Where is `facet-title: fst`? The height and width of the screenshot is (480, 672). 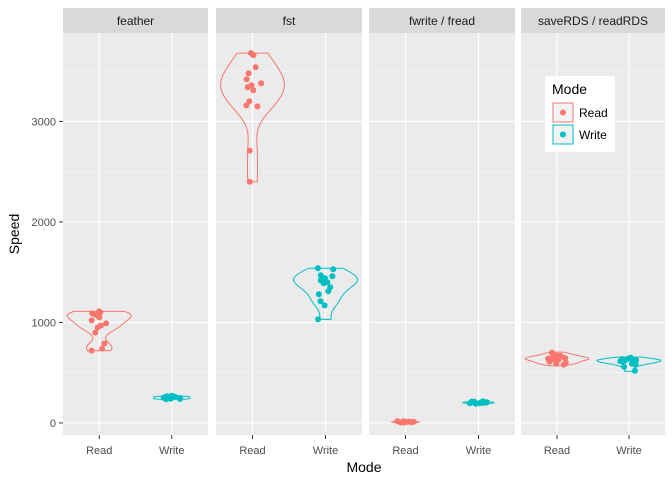 facet-title: fst is located at coordinates (289, 21).